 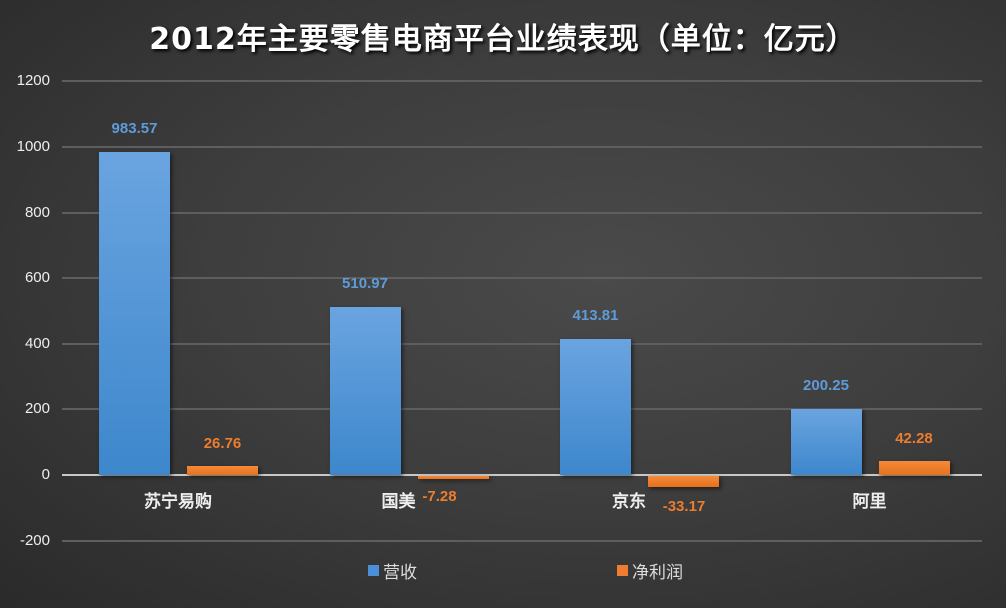 I want to click on y-tick-label: 600, so click(x=37, y=278).